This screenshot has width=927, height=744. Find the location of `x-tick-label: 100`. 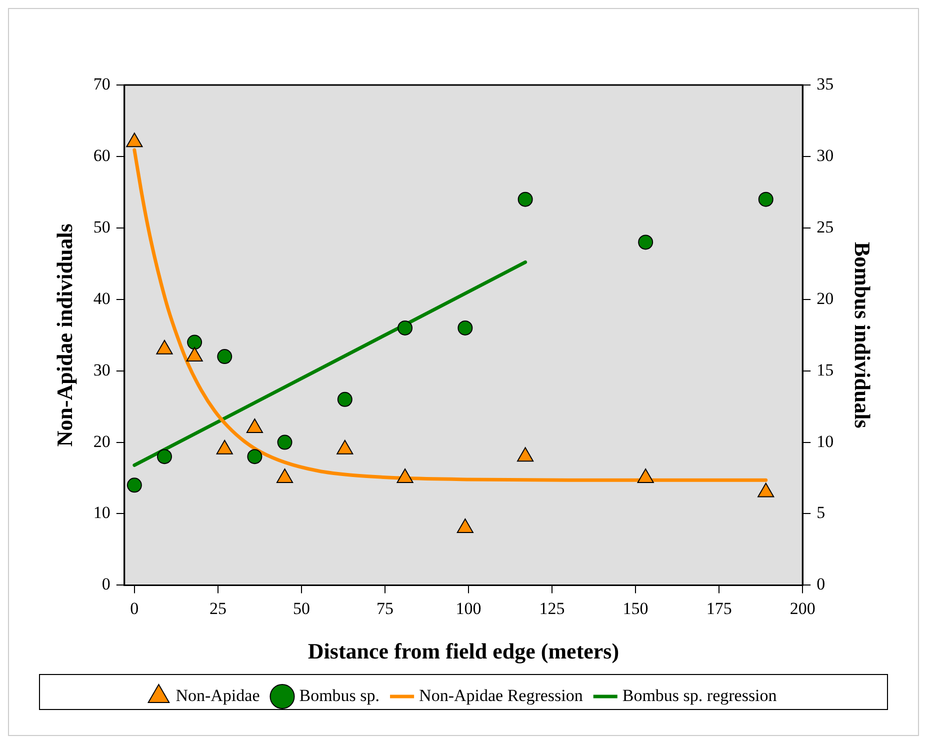

x-tick-label: 100 is located at coordinates (469, 608).